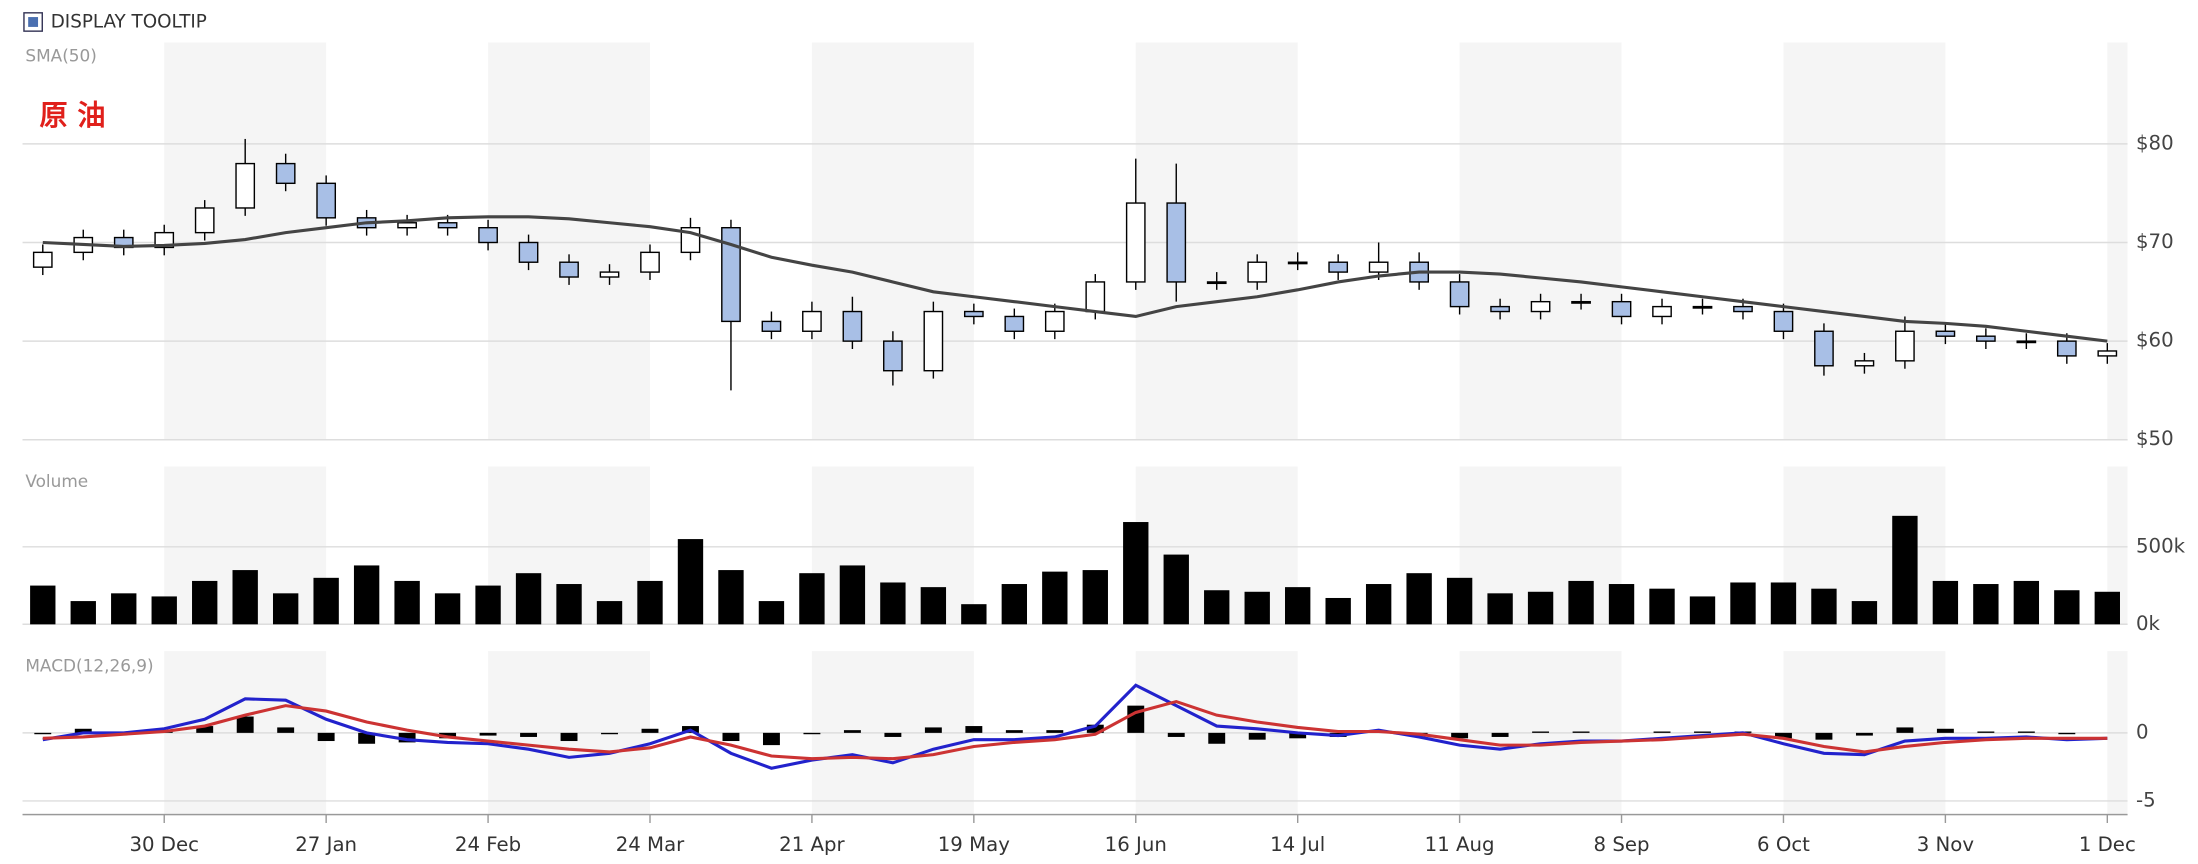 This screenshot has height=864, width=2198. What do you see at coordinates (488, 844) in the screenshot?
I see `x-tick-label: 24 Feb` at bounding box center [488, 844].